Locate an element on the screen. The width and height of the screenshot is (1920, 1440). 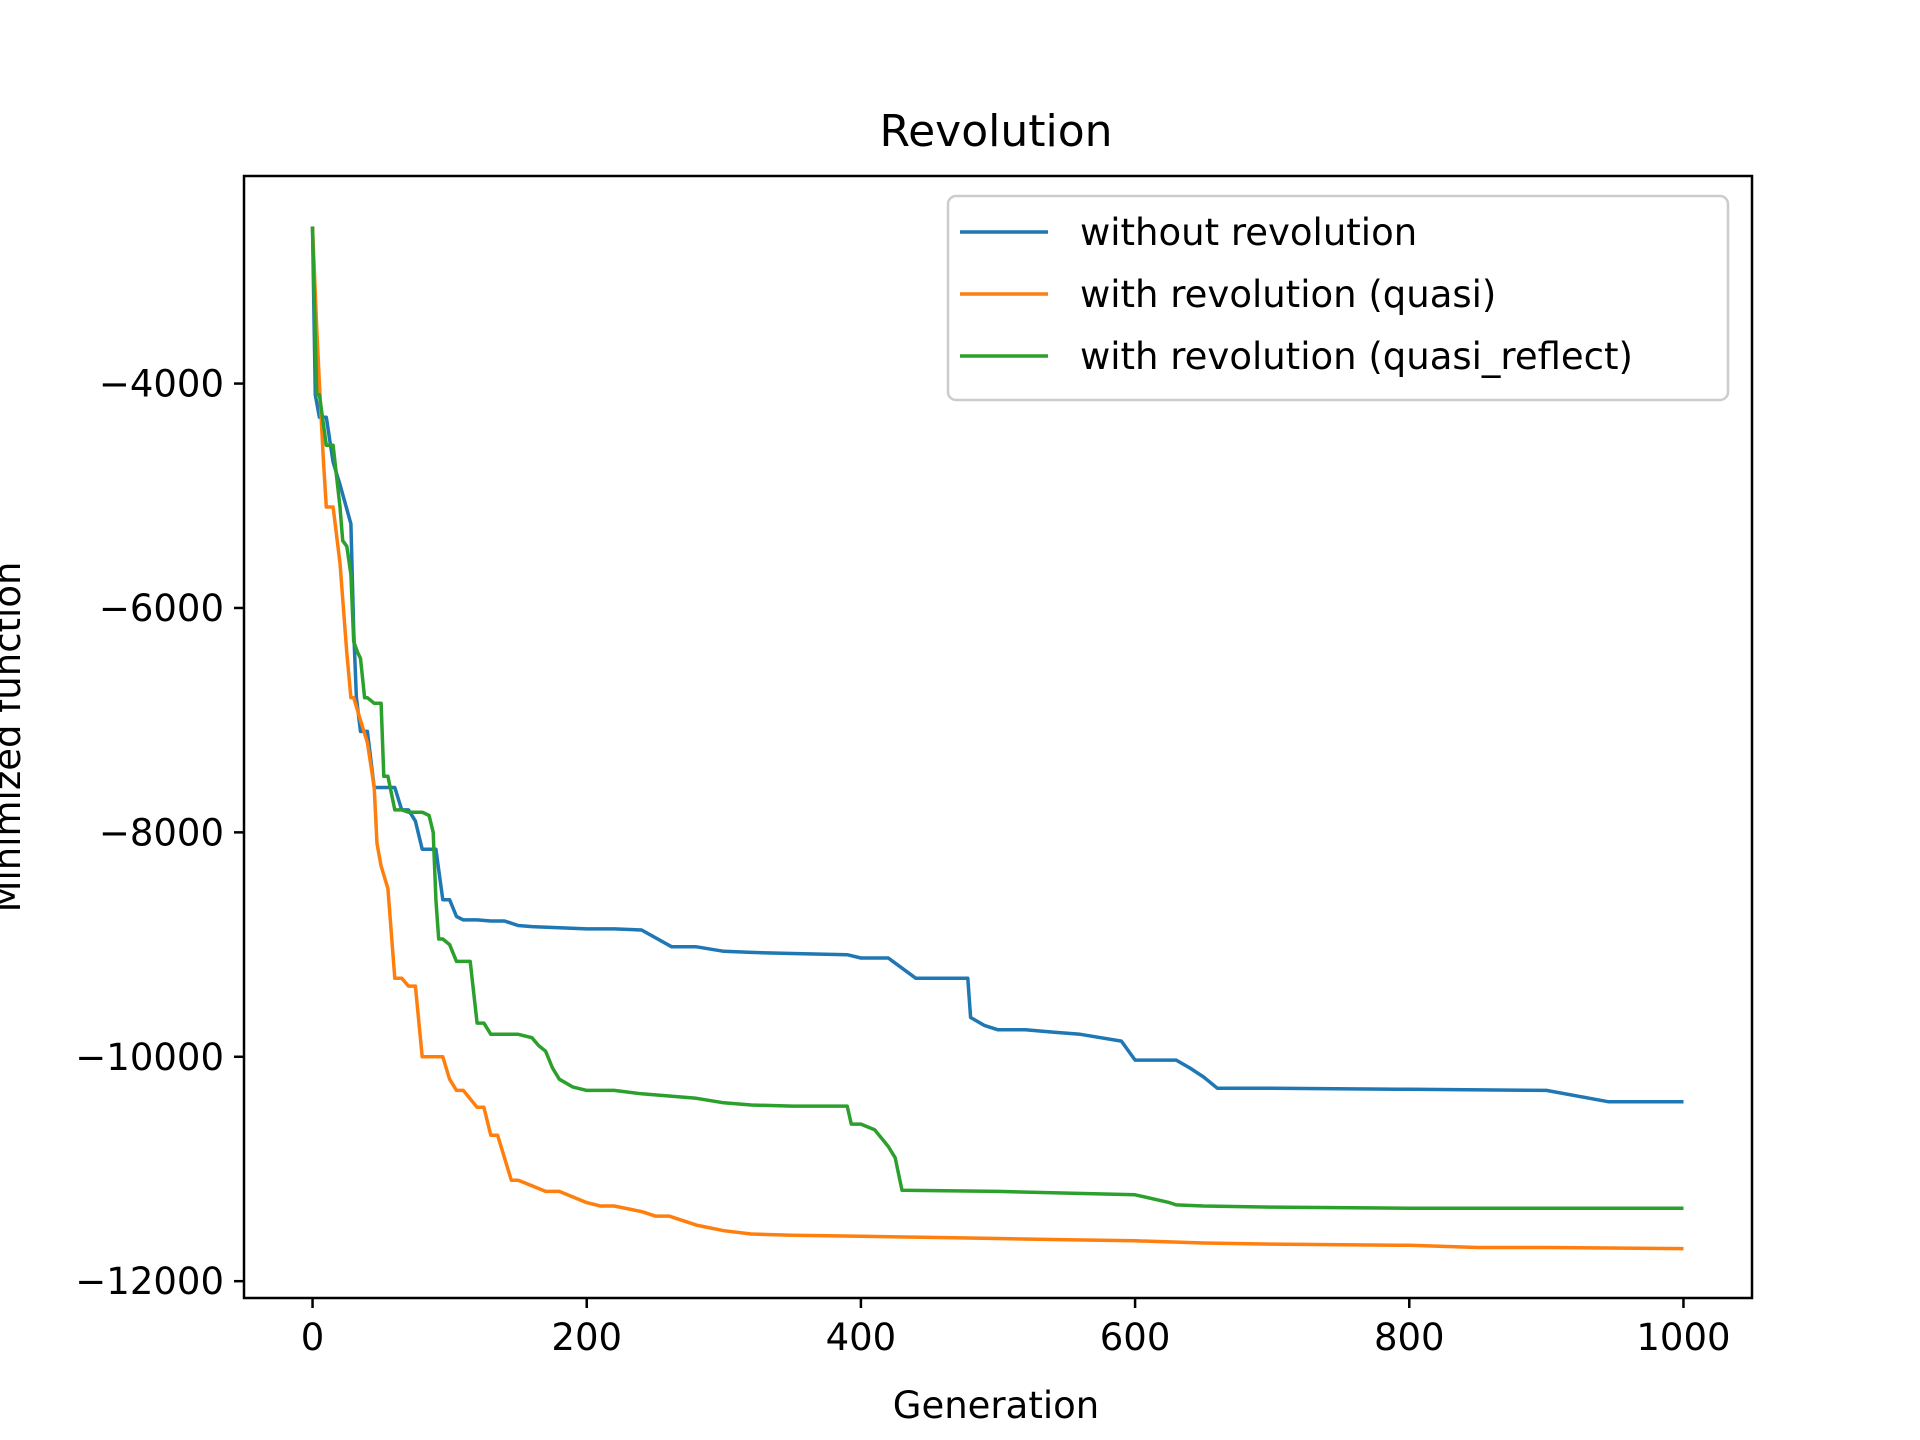
x-tick-label: 200 is located at coordinates (586, 1337).